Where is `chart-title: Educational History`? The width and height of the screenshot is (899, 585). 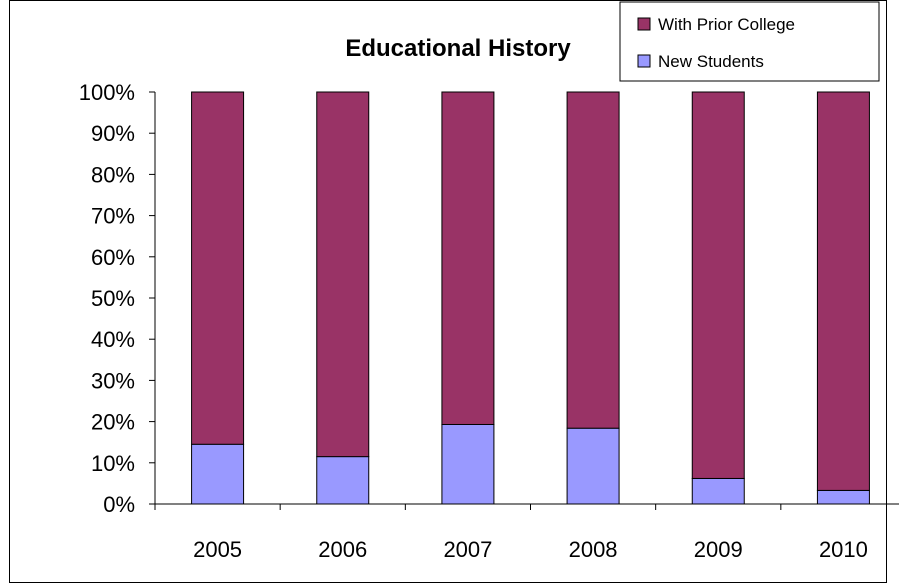 chart-title: Educational History is located at coordinates (458, 48).